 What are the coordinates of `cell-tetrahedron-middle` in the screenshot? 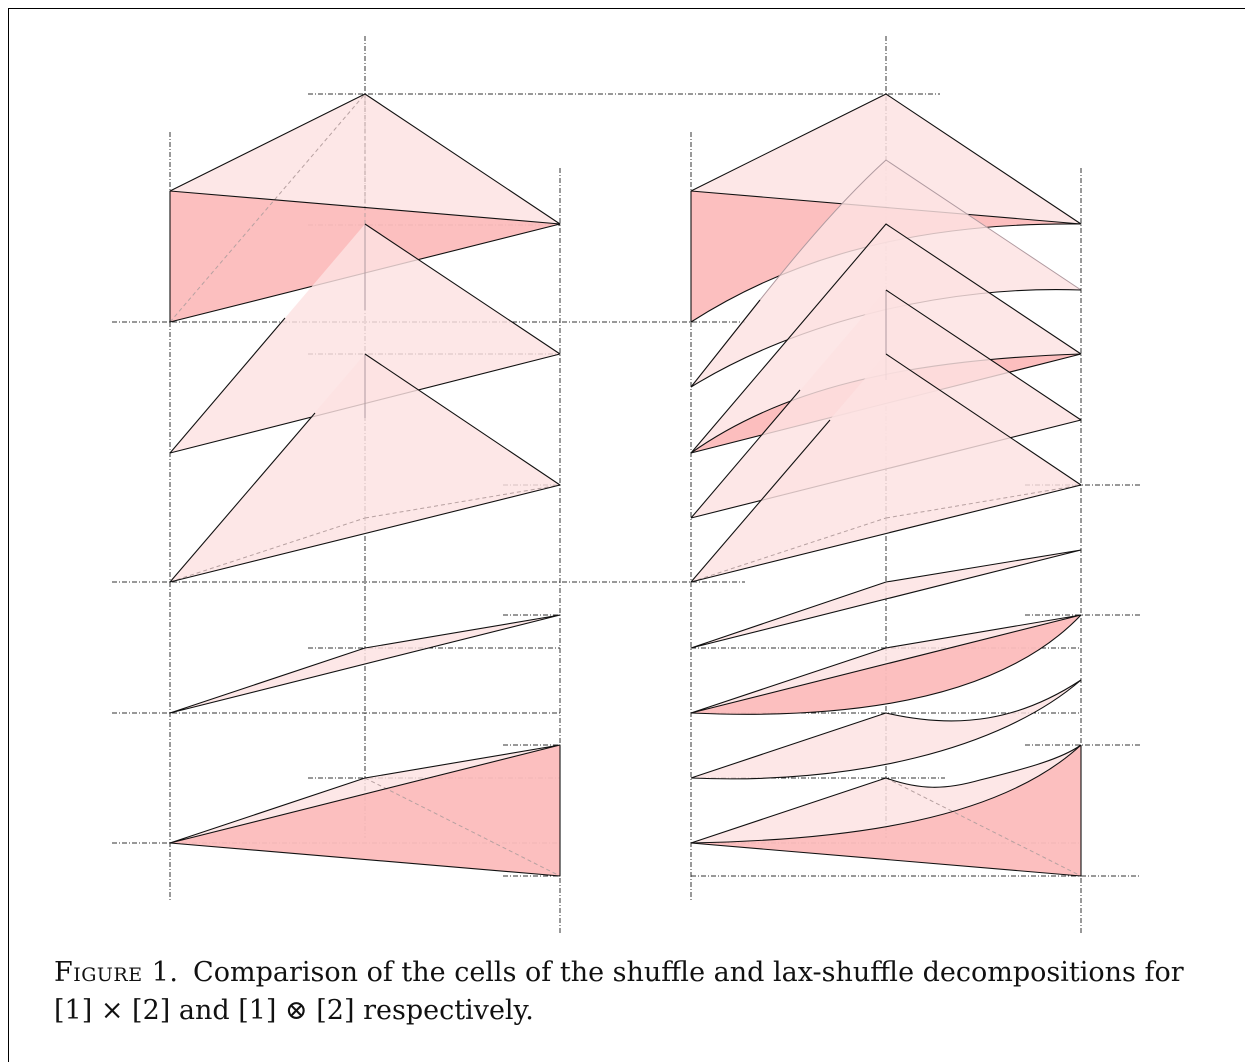 It's located at (365, 338).